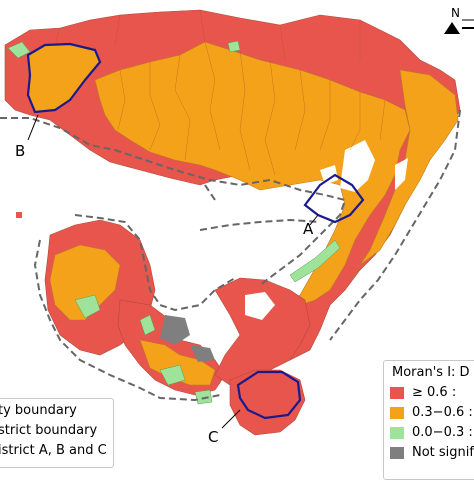  I want to click on marker-a: A, so click(308, 229).